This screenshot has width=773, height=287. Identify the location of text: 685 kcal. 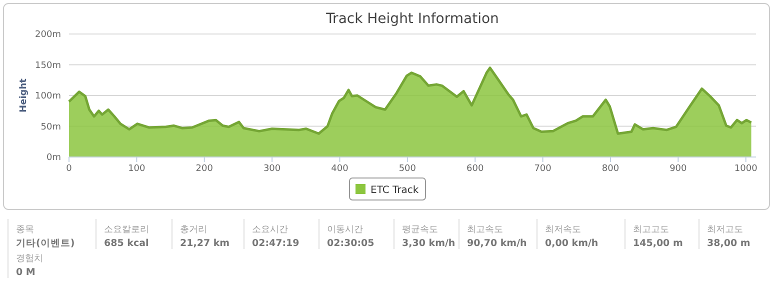
(126, 243).